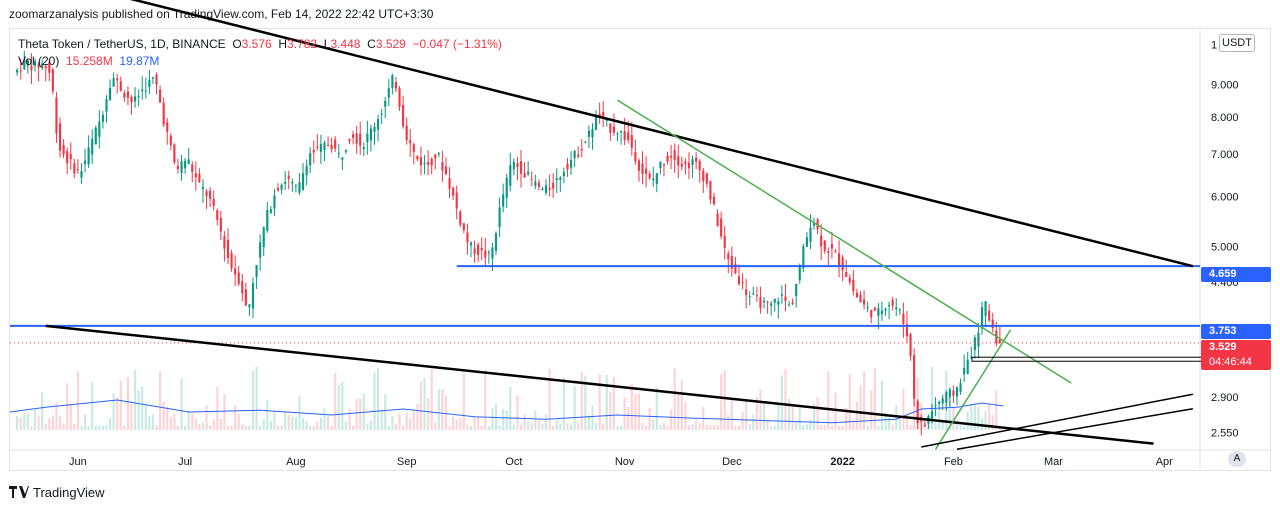  What do you see at coordinates (1074, 429) in the screenshot?
I see `channel-2-trendline` at bounding box center [1074, 429].